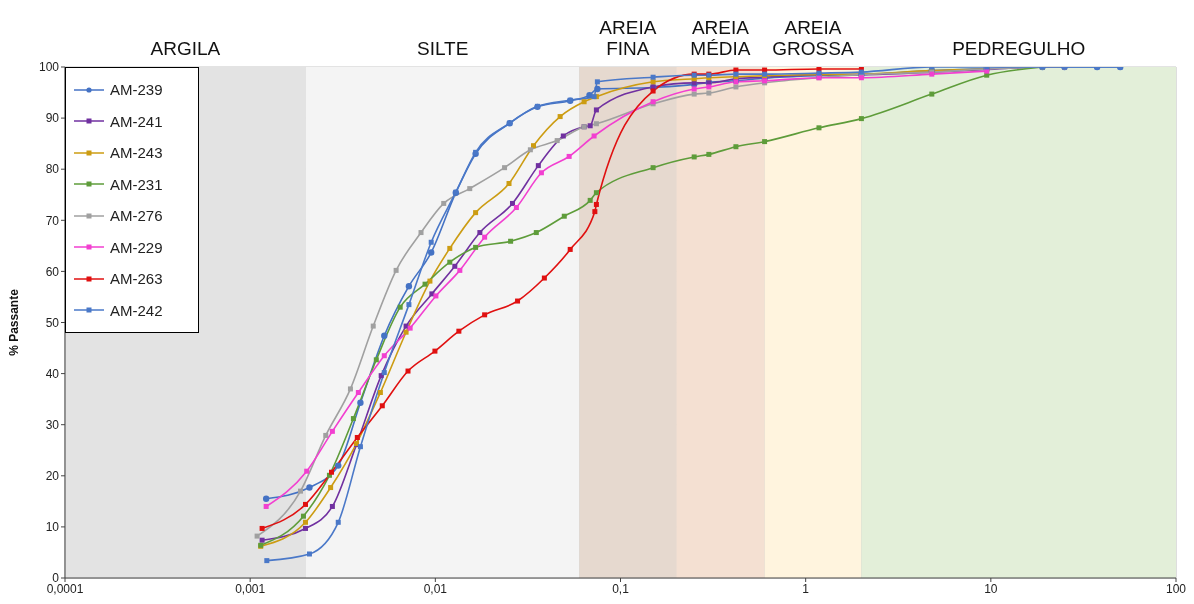 This screenshot has width=1194, height=604. Describe the element at coordinates (52, 424) in the screenshot. I see `y-tick-label: 30` at that location.